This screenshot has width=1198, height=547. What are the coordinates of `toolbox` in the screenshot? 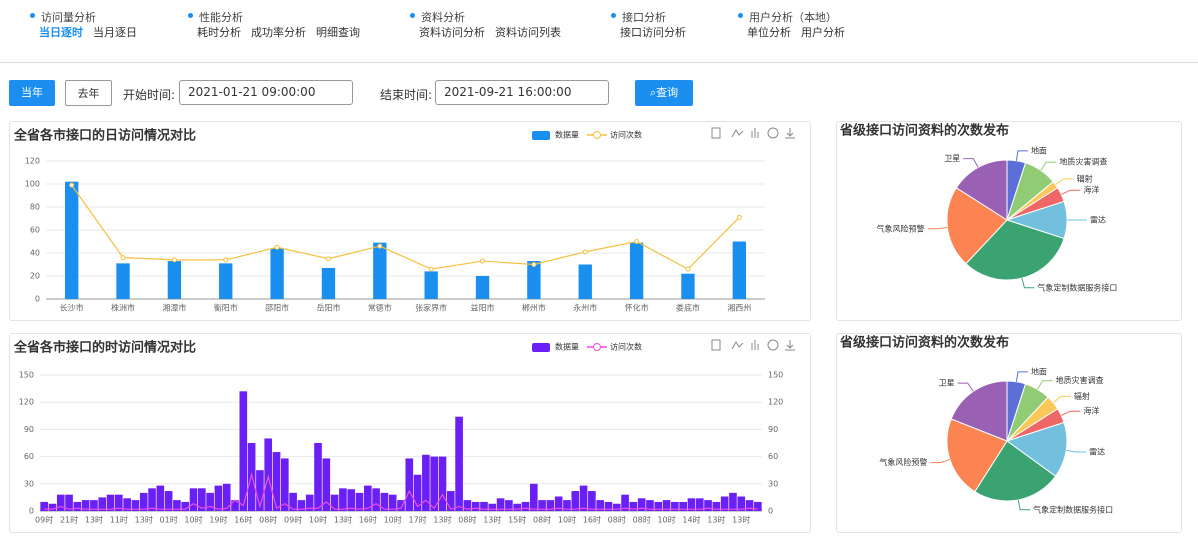 It's located at (753, 345).